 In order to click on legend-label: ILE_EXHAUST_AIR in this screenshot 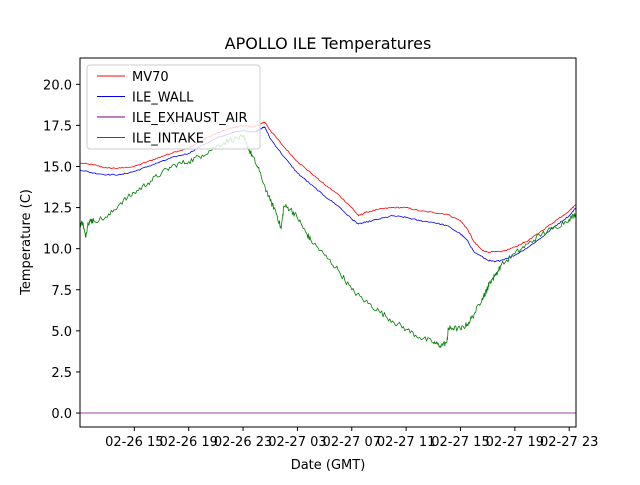, I will do `click(190, 118)`.